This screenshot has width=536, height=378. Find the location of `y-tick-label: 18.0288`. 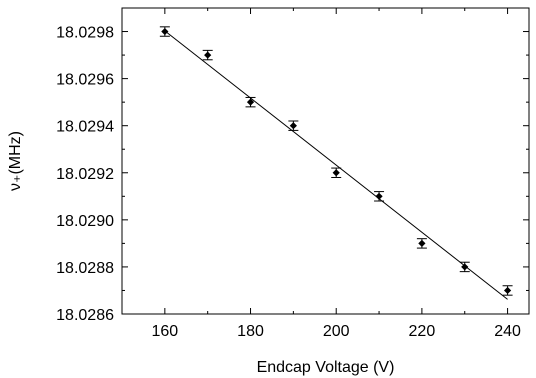

y-tick-label: 18.0288 is located at coordinates (85, 268).